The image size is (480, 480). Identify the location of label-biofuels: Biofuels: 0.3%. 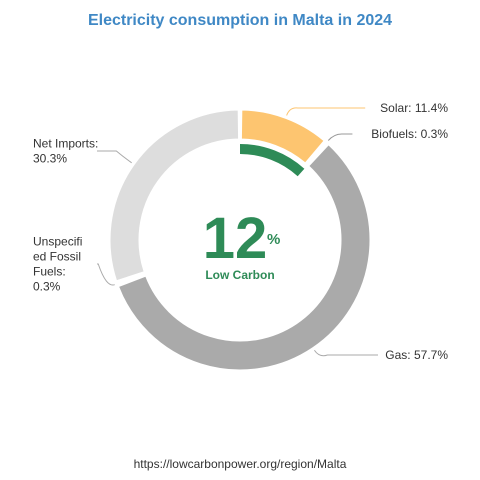
(409, 134).